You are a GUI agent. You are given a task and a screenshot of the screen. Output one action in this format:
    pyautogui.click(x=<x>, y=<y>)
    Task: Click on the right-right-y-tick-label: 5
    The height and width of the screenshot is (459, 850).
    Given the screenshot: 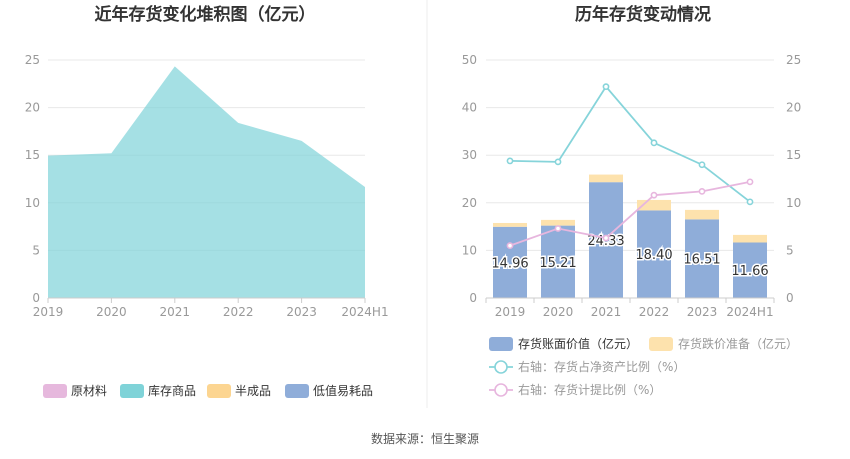 What is the action you would take?
    pyautogui.click(x=790, y=250)
    